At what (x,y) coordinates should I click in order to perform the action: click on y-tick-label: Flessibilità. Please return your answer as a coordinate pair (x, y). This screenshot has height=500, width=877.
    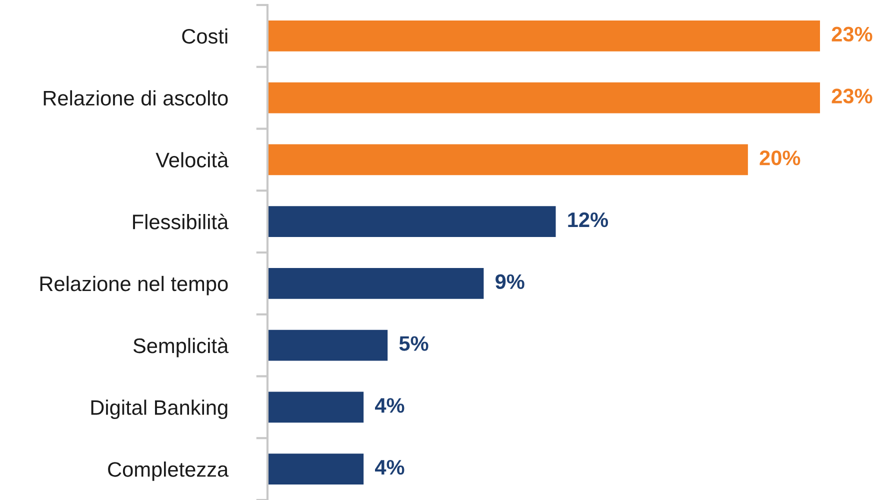
    Looking at the image, I should click on (181, 222).